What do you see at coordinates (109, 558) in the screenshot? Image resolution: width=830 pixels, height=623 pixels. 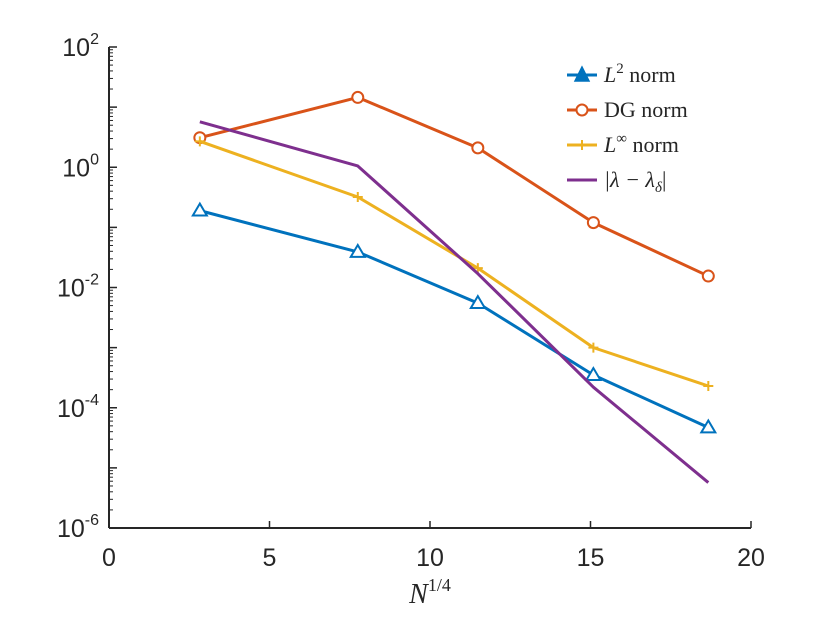 I see `x-tick-label: 0` at bounding box center [109, 558].